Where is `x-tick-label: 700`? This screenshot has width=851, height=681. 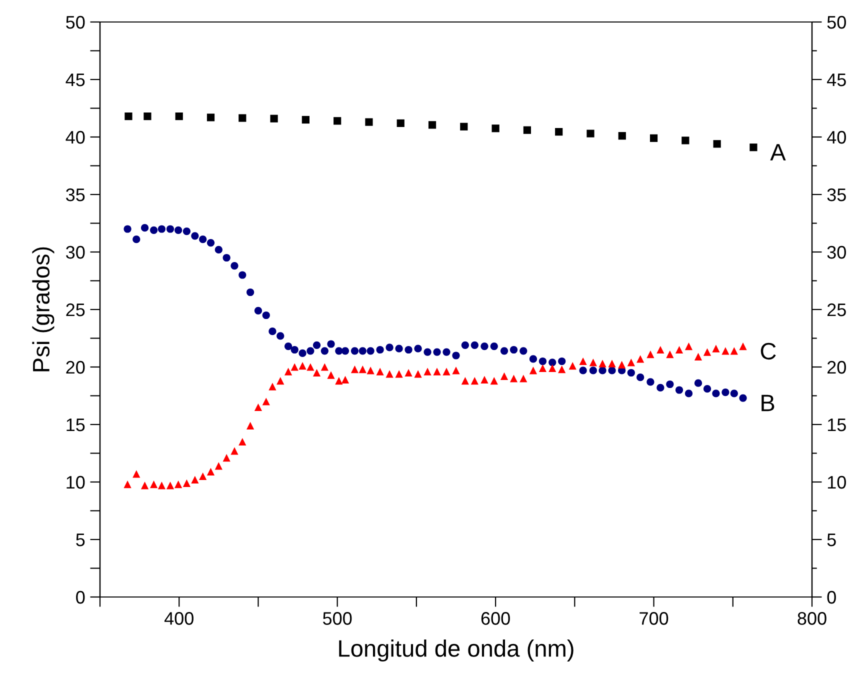 x-tick-label: 700 is located at coordinates (654, 618).